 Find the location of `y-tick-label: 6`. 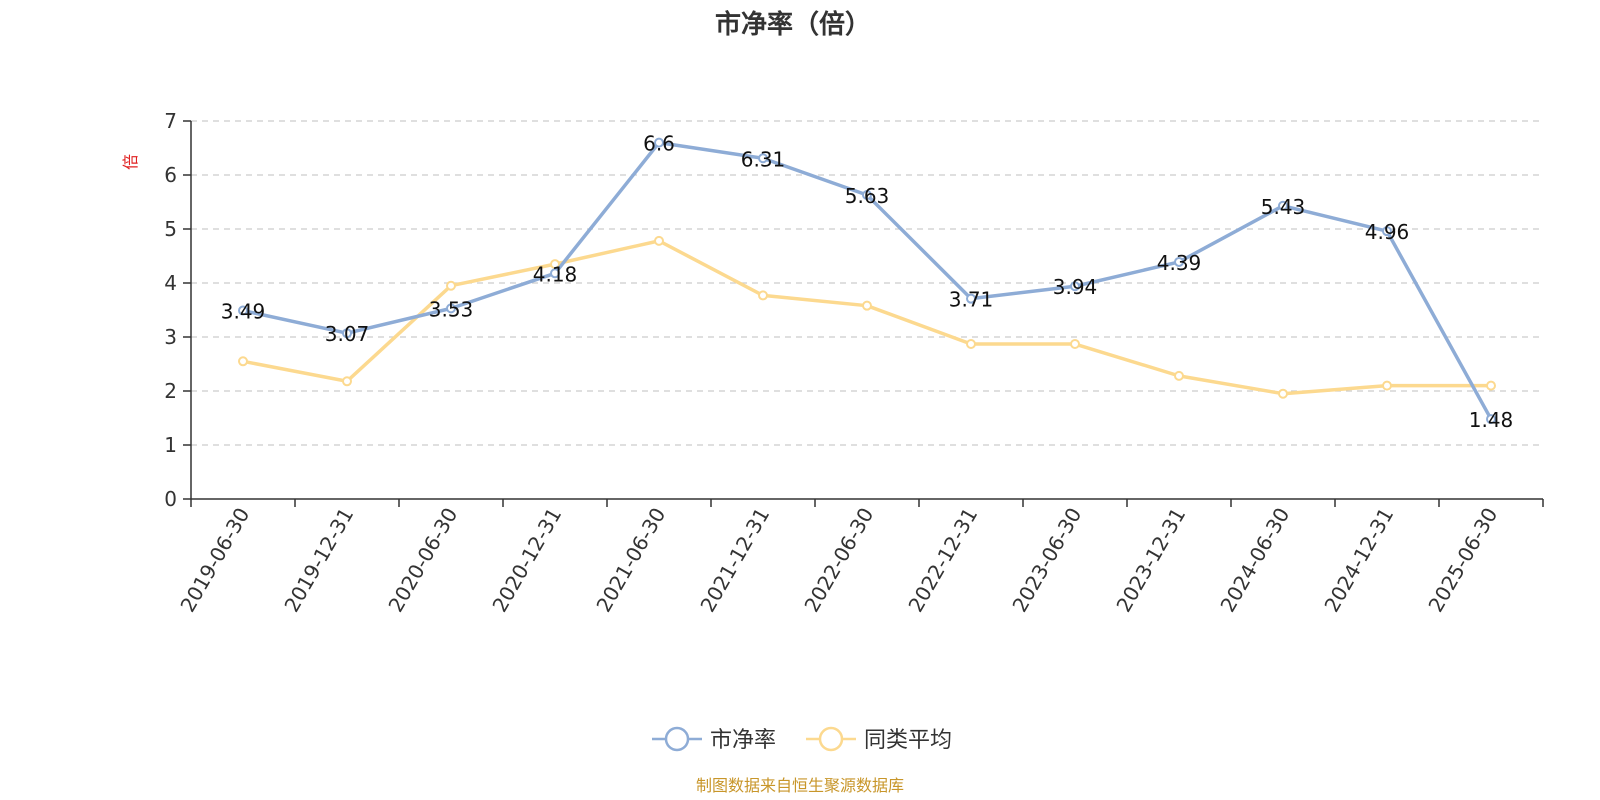

y-tick-label: 6 is located at coordinates (170, 175).